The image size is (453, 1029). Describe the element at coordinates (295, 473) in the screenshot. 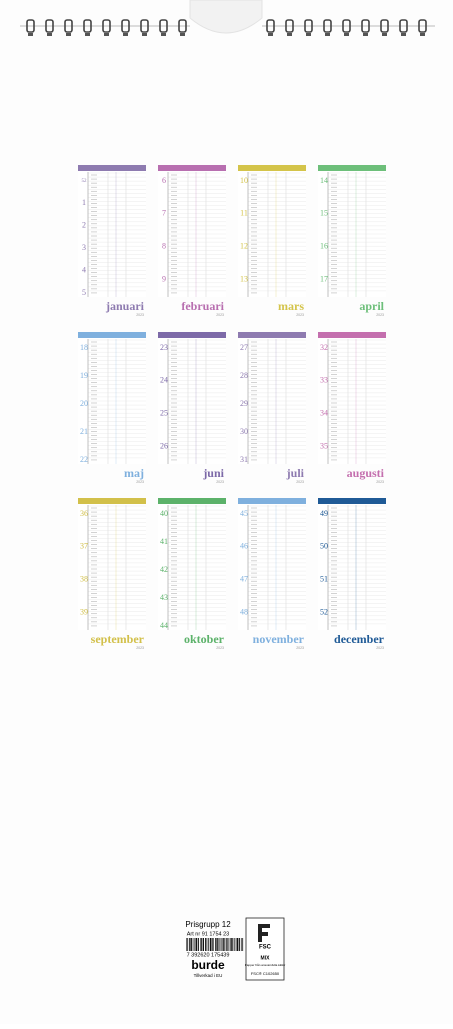

I see `month-name: juli` at that location.